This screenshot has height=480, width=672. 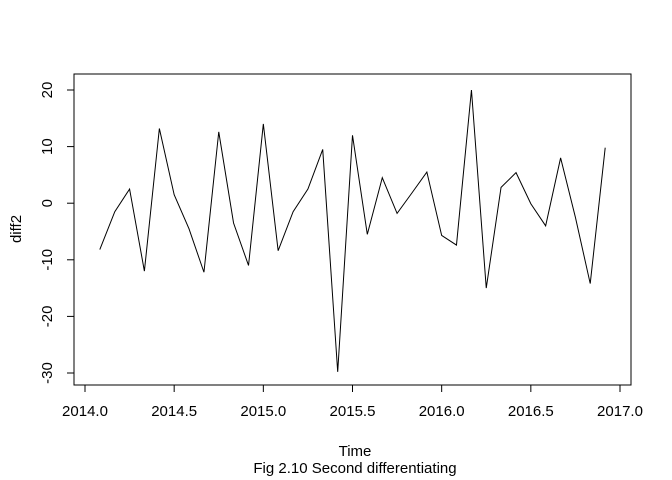 I want to click on x-axis-label: Time, so click(x=355, y=451).